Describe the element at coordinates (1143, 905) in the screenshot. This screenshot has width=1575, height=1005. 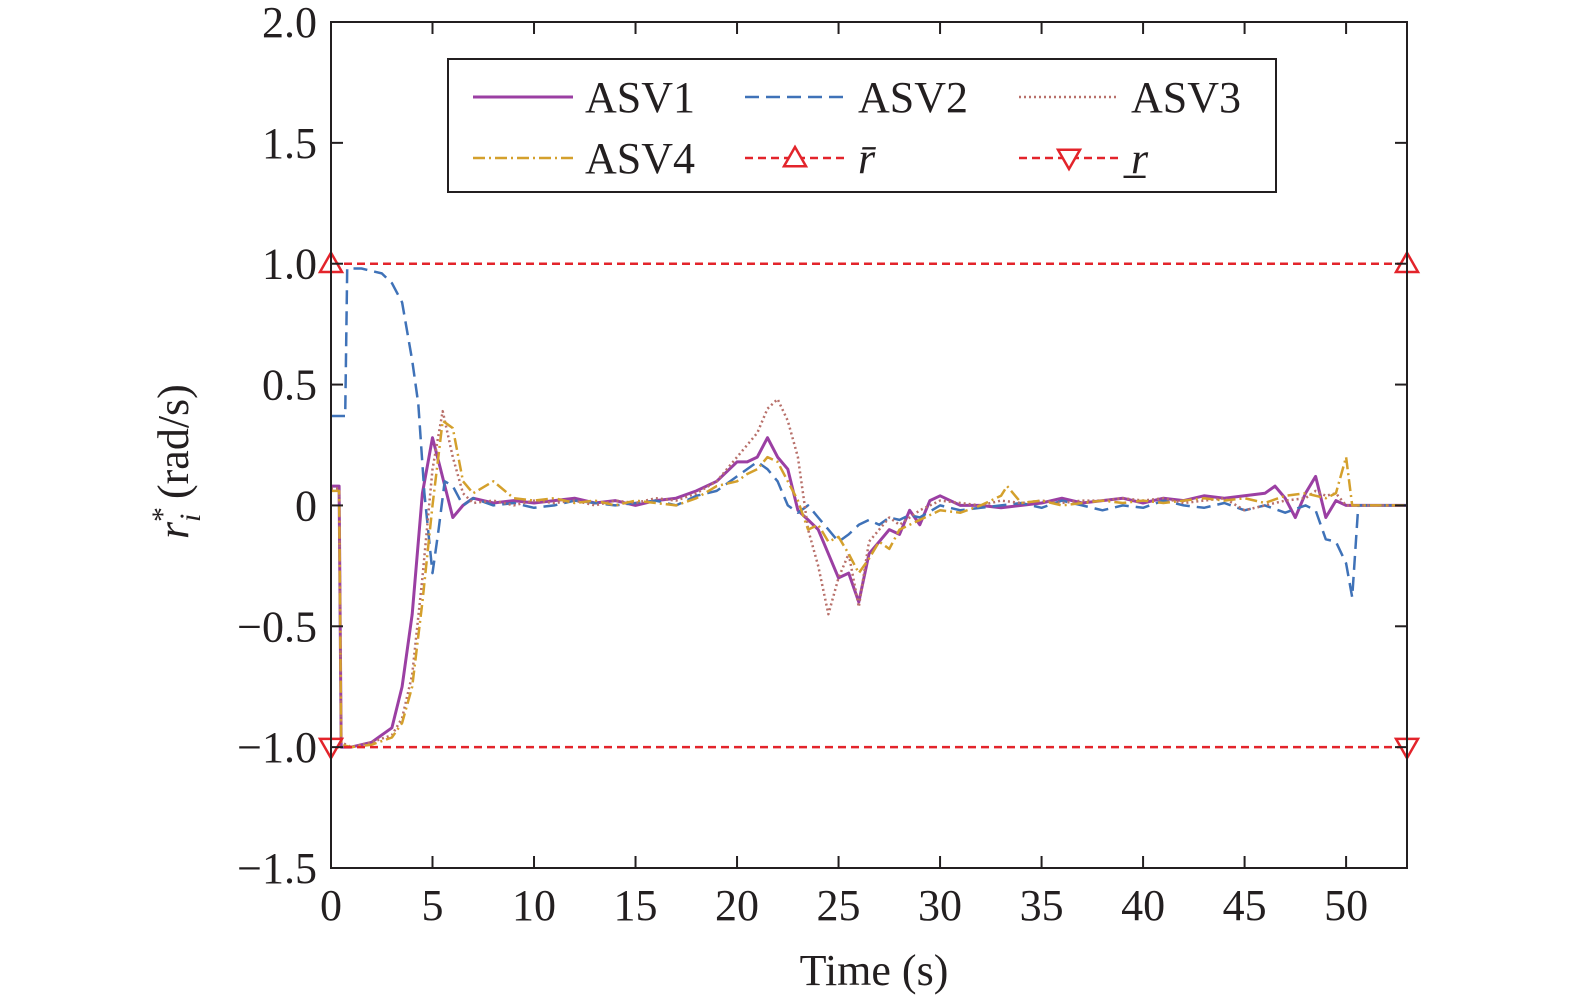
I see `x-tick-label: 40` at that location.